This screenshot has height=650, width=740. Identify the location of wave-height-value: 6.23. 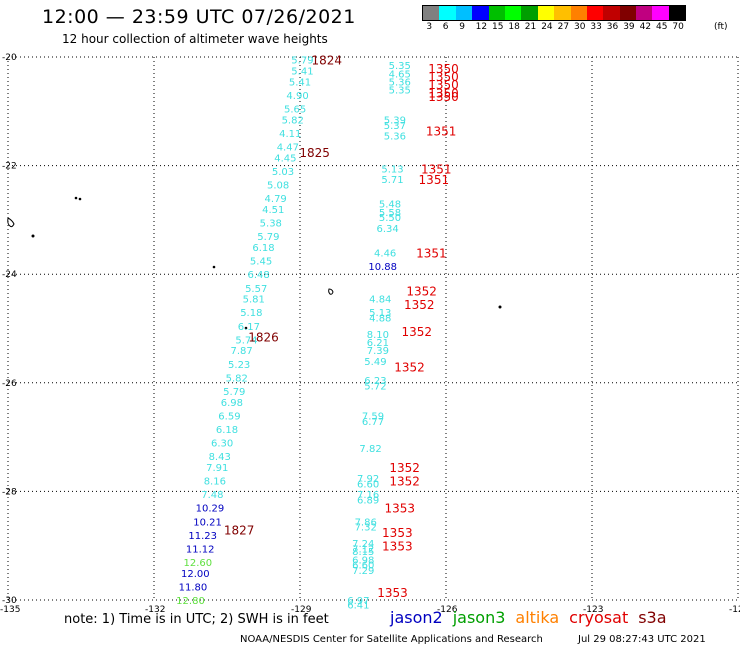
(375, 381).